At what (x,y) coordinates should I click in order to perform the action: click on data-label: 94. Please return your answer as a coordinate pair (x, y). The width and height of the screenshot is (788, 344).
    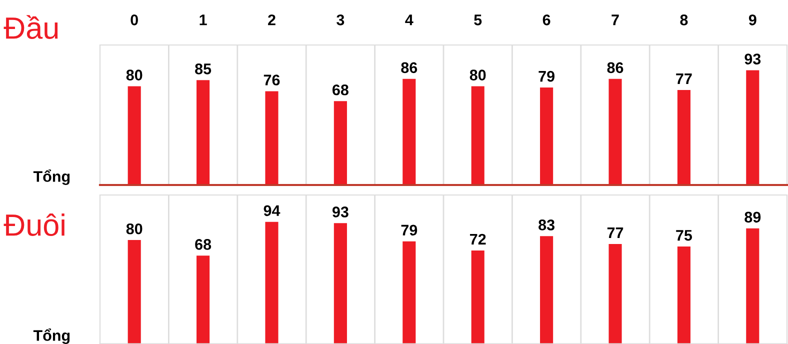
    Looking at the image, I should click on (272, 210).